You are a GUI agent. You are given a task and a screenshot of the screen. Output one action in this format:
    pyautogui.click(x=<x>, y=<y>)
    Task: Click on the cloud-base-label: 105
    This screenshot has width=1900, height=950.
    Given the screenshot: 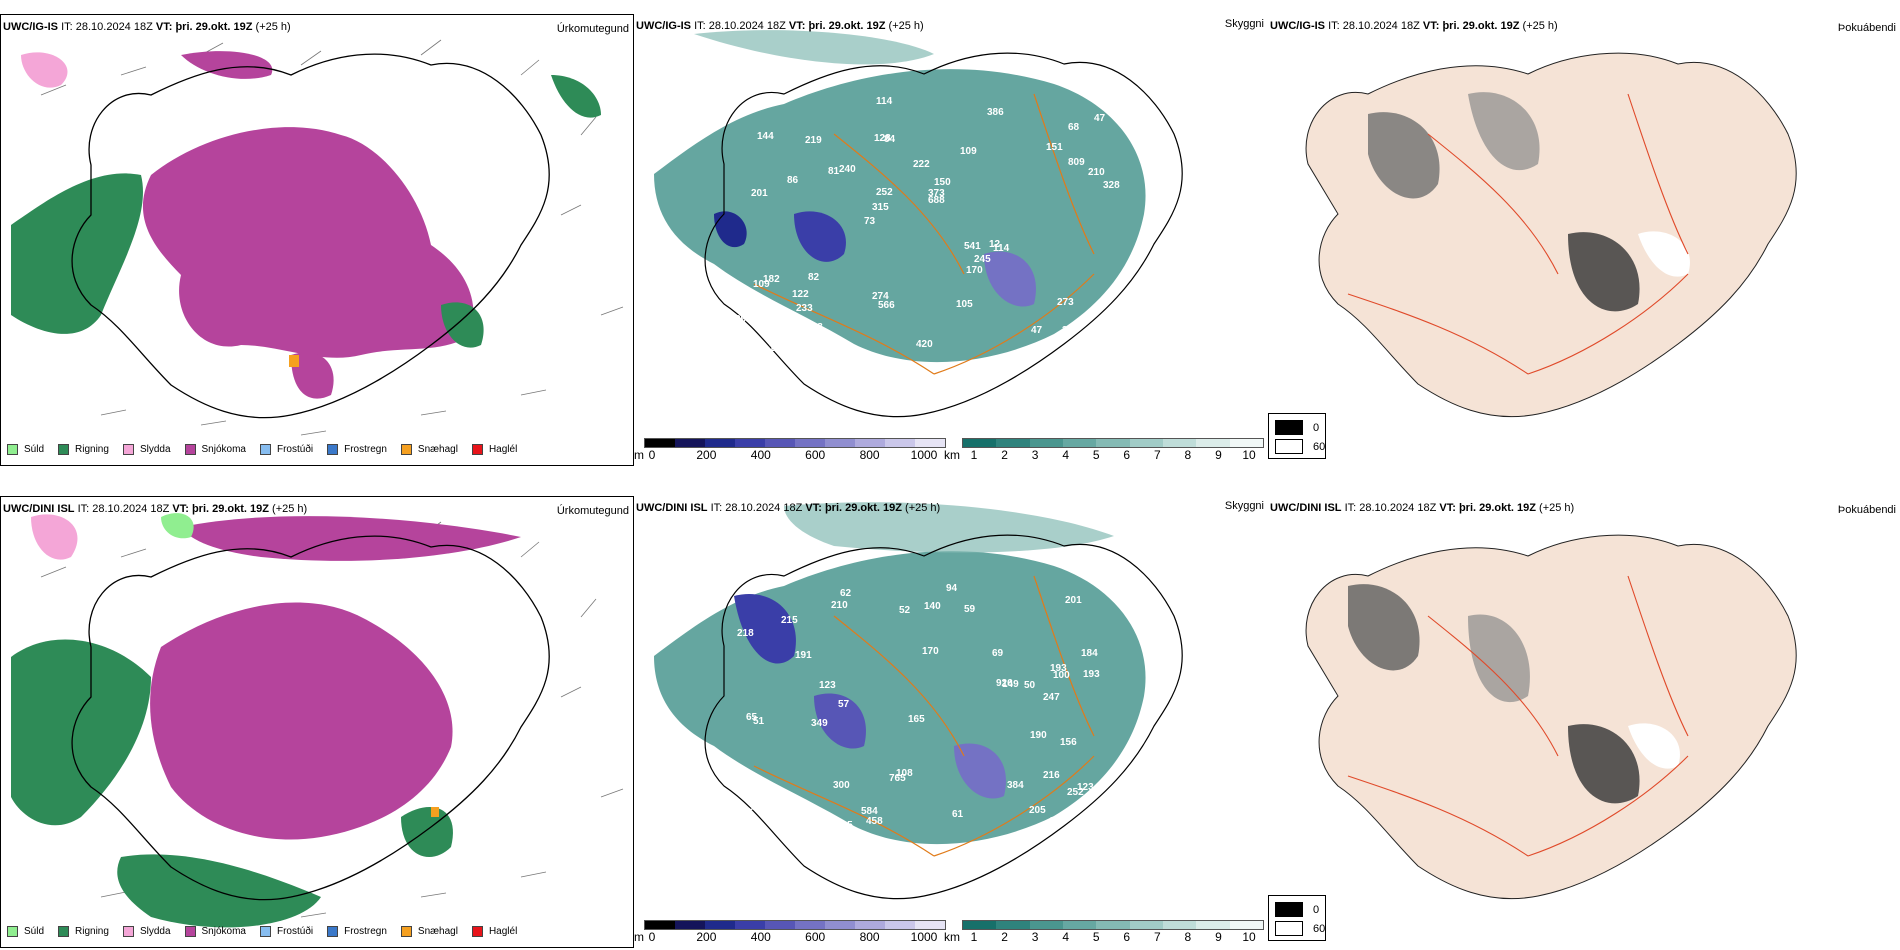 What is the action you would take?
    pyautogui.click(x=964, y=304)
    